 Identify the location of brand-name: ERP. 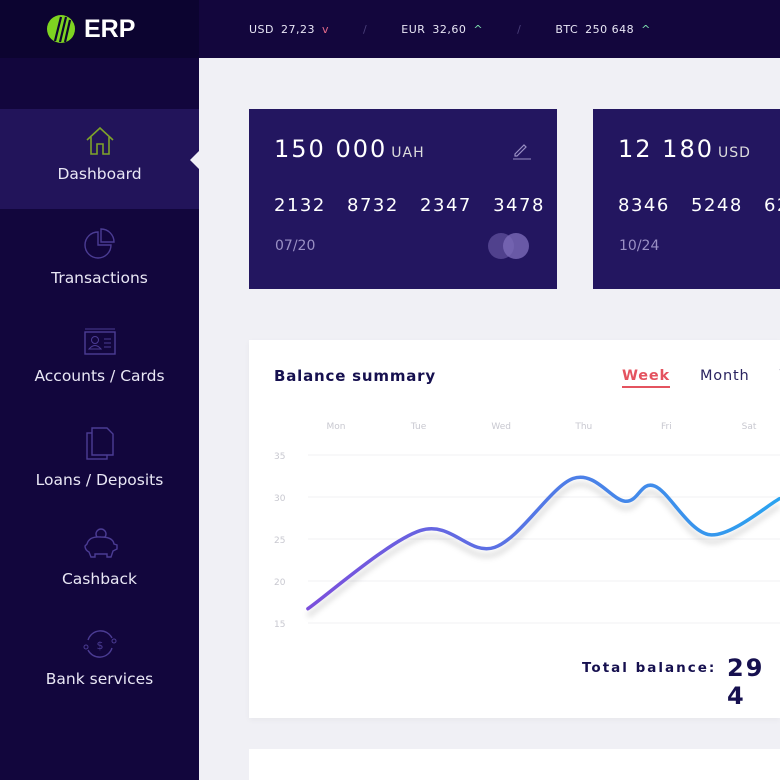
(110, 28).